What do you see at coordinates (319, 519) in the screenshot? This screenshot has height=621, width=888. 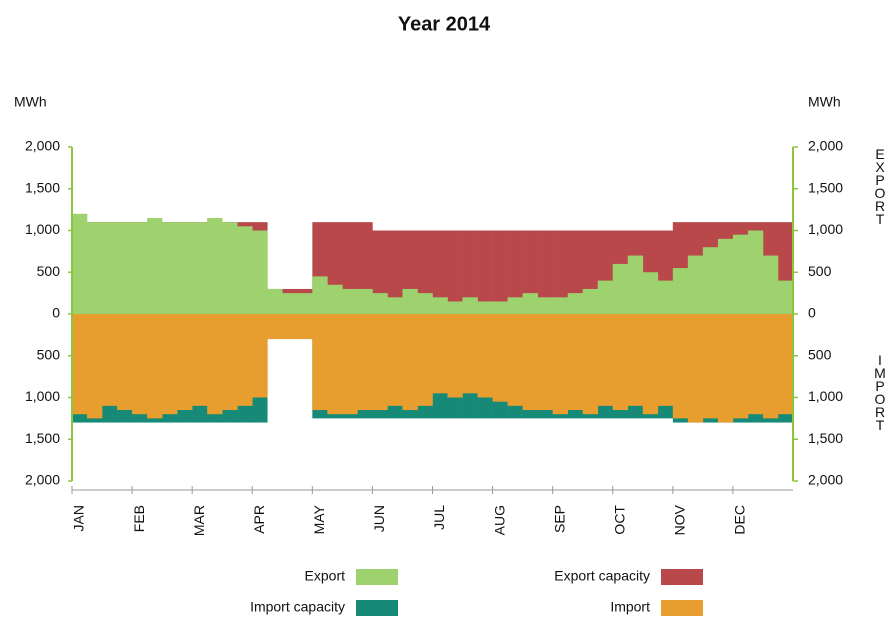 I see `x-tick-label: MAY` at bounding box center [319, 519].